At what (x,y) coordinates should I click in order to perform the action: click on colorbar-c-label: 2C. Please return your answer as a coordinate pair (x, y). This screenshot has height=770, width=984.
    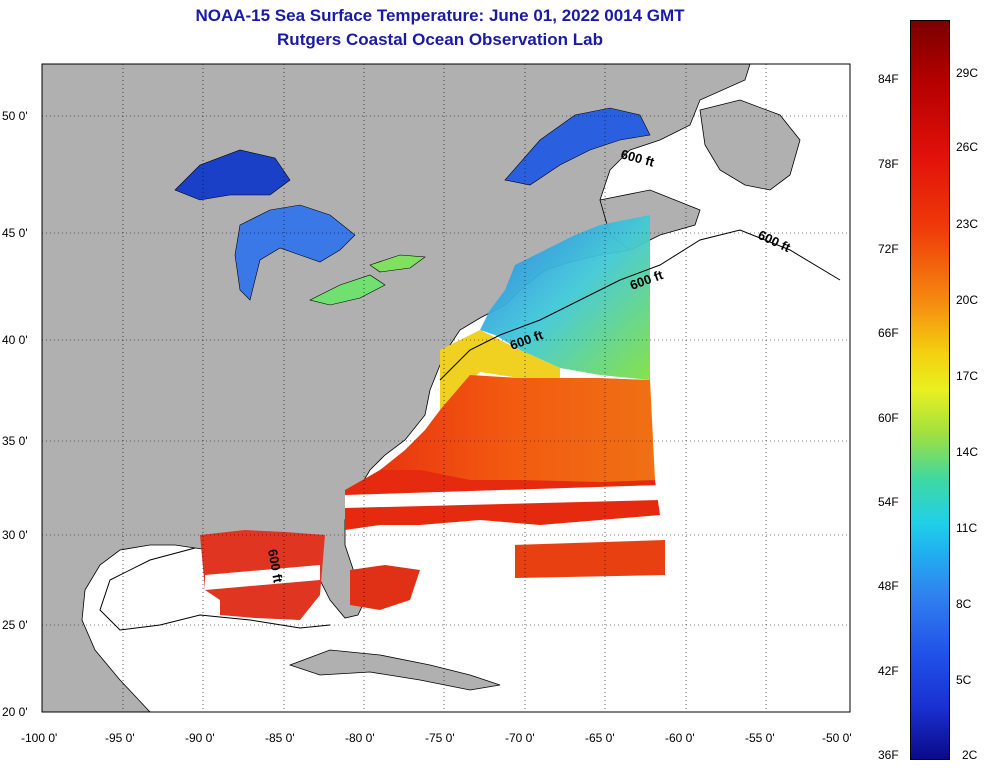
    Looking at the image, I should click on (970, 755).